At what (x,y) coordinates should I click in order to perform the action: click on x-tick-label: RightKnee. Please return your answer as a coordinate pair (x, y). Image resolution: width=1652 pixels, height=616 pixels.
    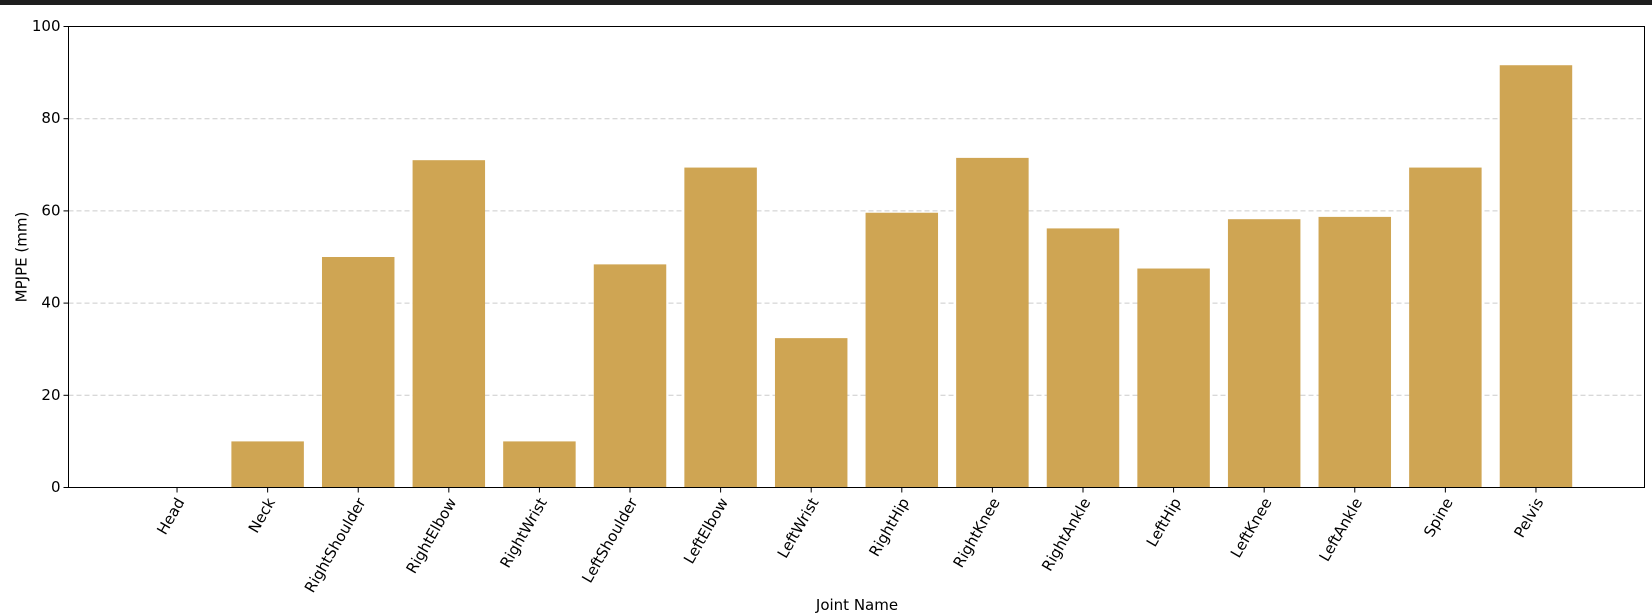
    Looking at the image, I should click on (977, 533).